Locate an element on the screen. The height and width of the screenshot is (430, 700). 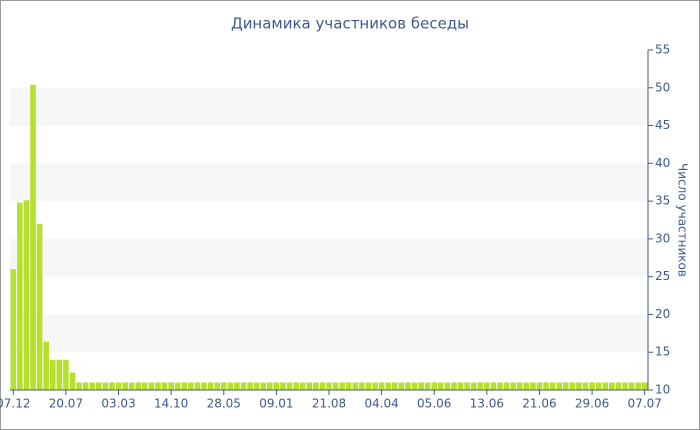
x-tick-label: 21.08 is located at coordinates (329, 404).